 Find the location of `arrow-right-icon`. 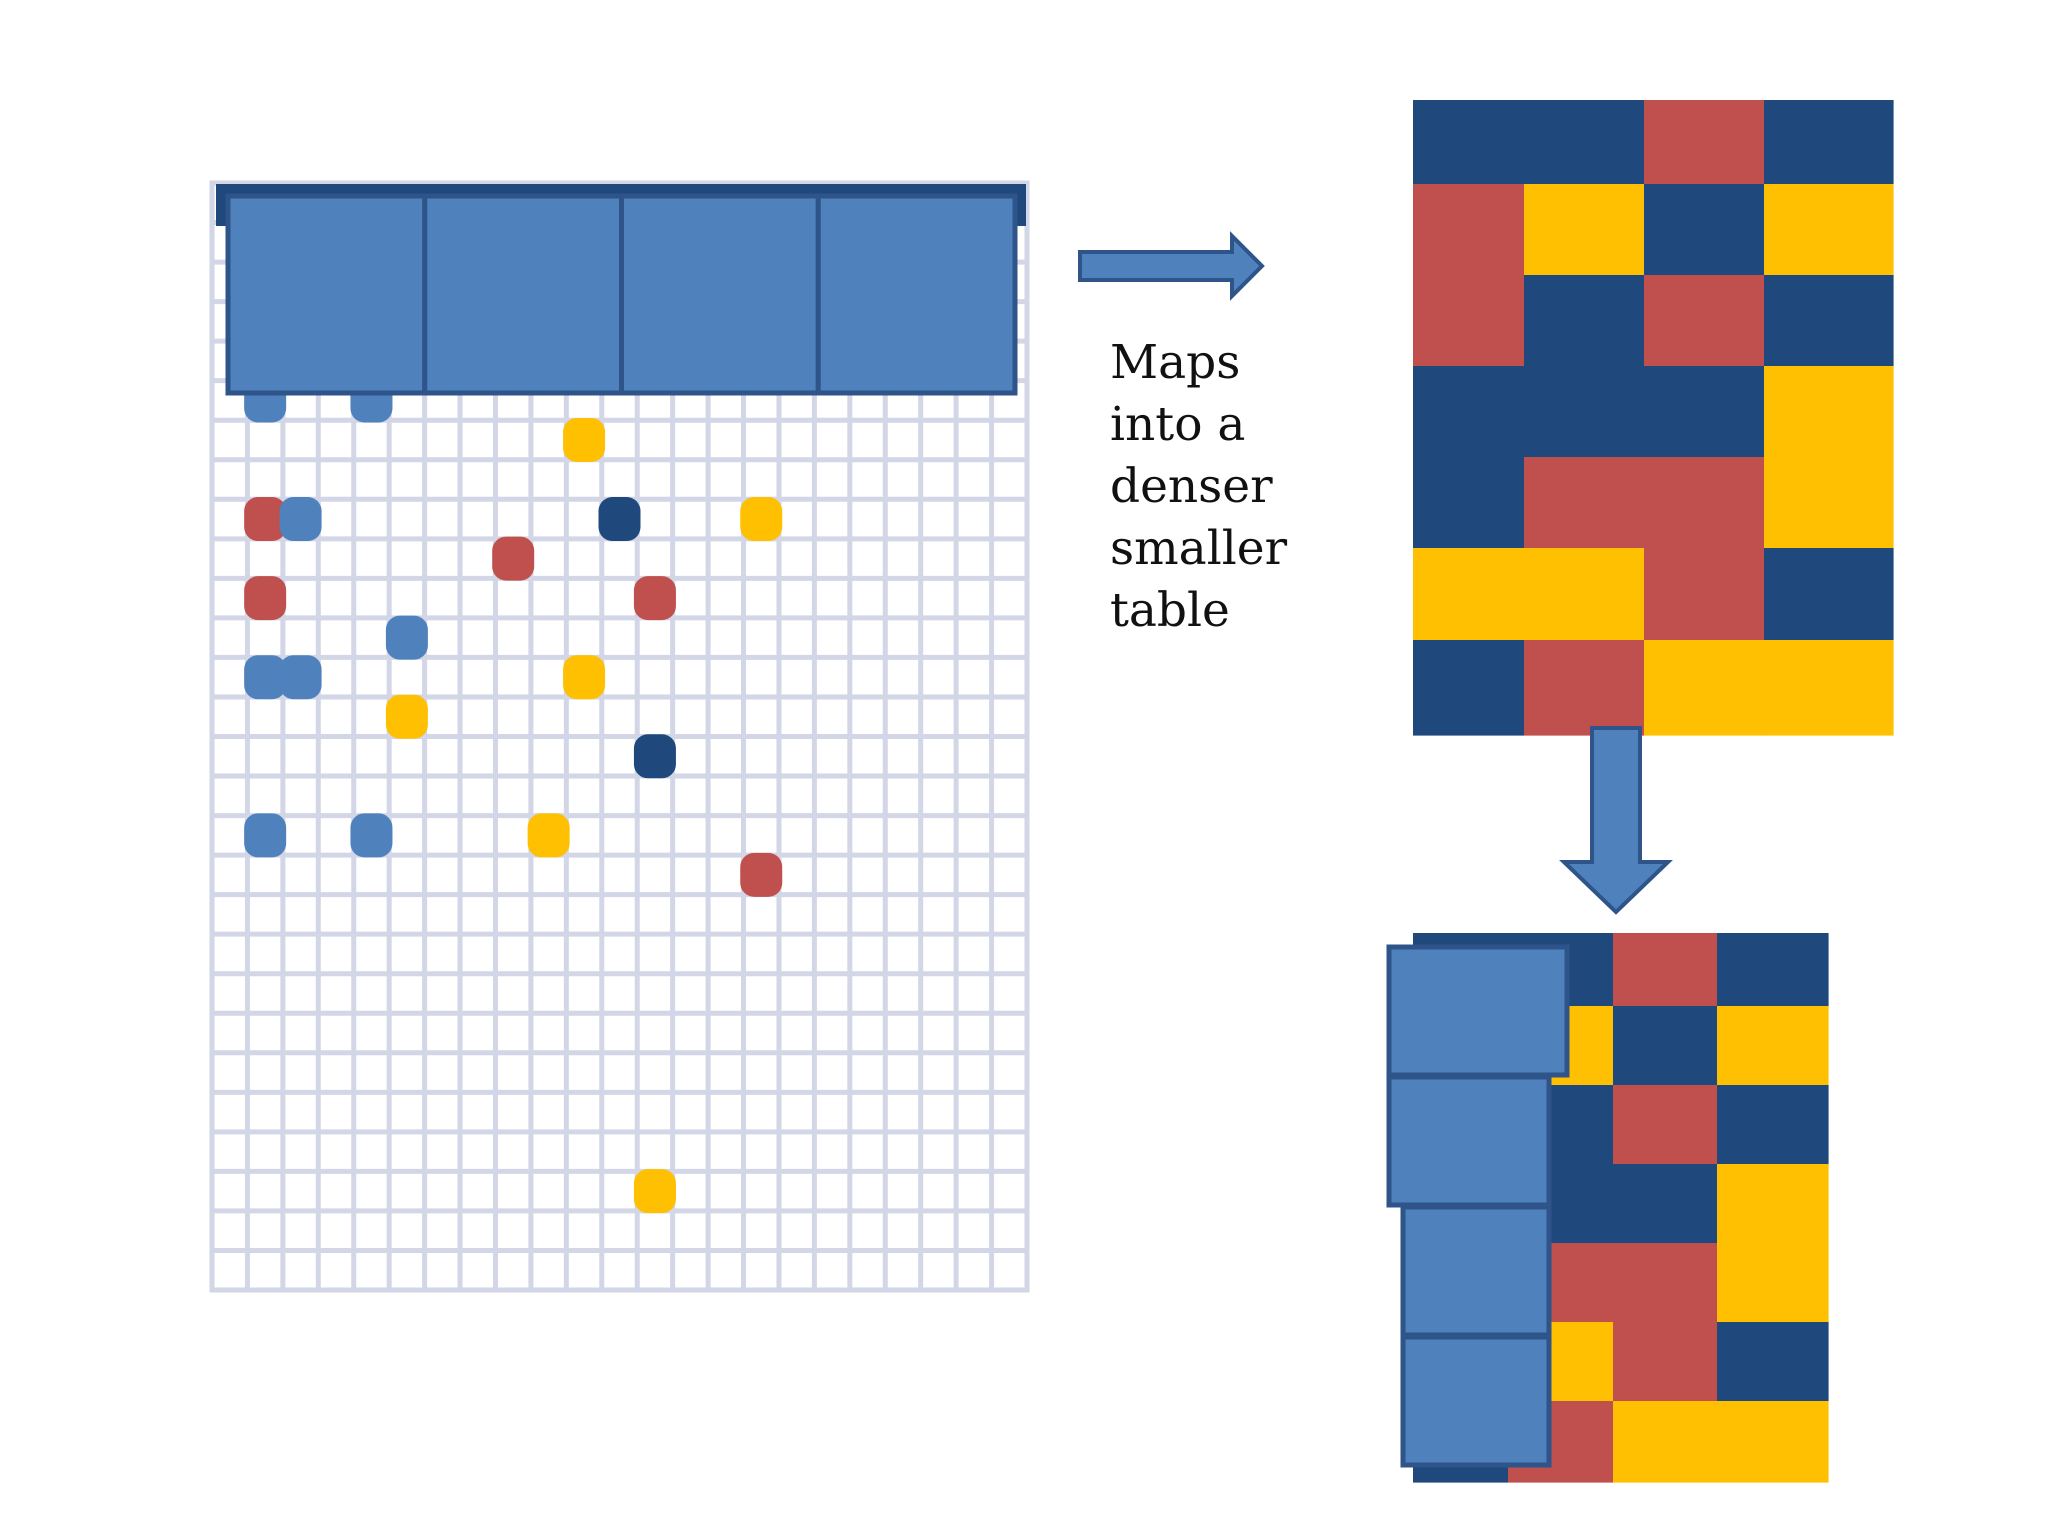

arrow-right-icon is located at coordinates (1171, 266).